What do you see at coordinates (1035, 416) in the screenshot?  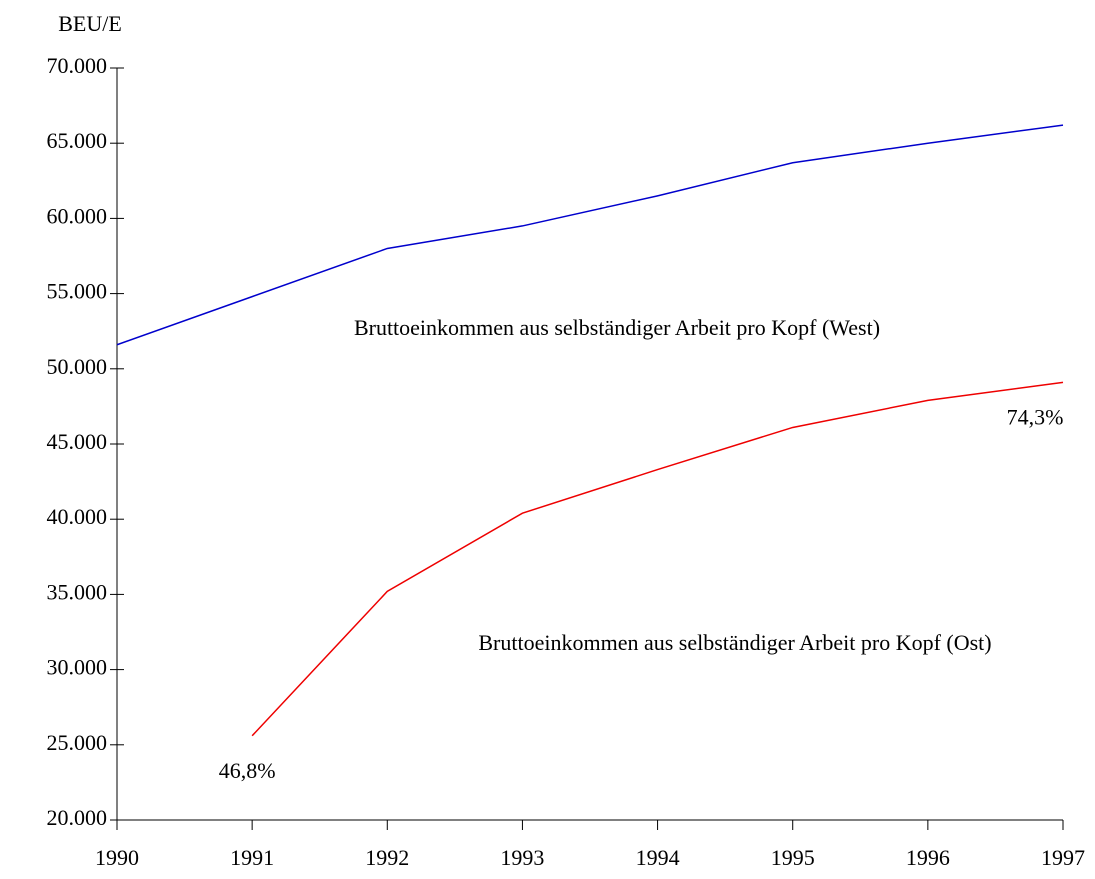 I see `annotation: 74,3%` at bounding box center [1035, 416].